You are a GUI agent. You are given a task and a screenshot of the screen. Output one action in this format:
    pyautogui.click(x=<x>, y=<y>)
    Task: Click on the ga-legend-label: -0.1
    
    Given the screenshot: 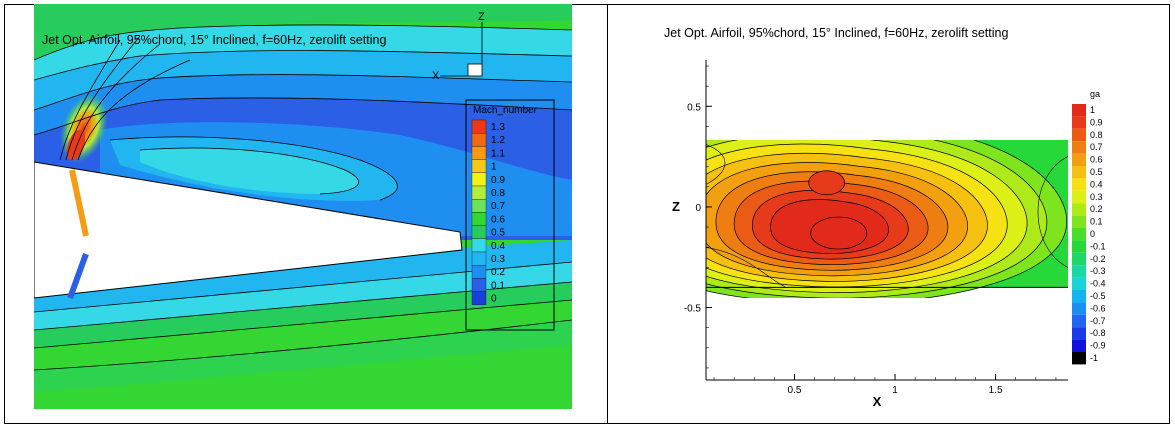 What is the action you would take?
    pyautogui.click(x=1098, y=246)
    